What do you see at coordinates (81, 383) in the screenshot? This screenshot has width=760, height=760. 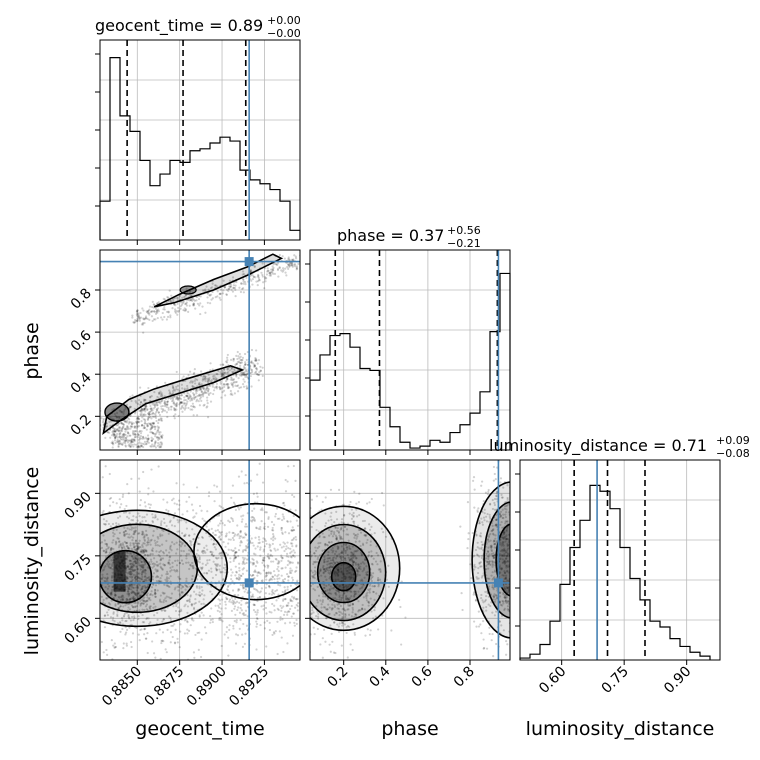 I see `y-tick-label: 0.4` at bounding box center [81, 383].